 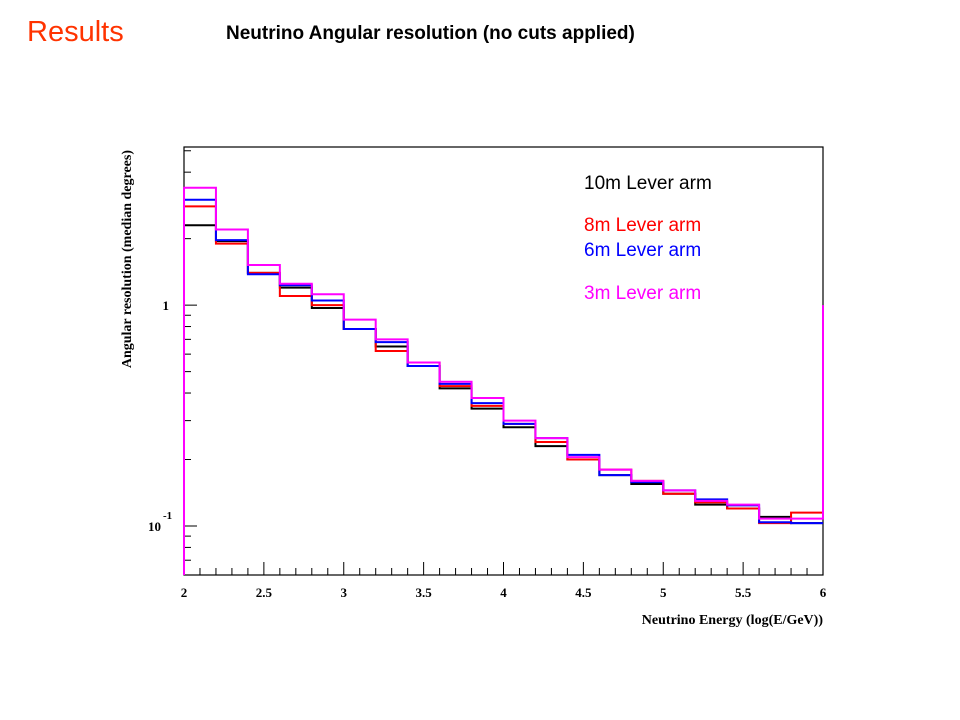 I want to click on y-tick-exponent: -1, so click(x=167, y=516).